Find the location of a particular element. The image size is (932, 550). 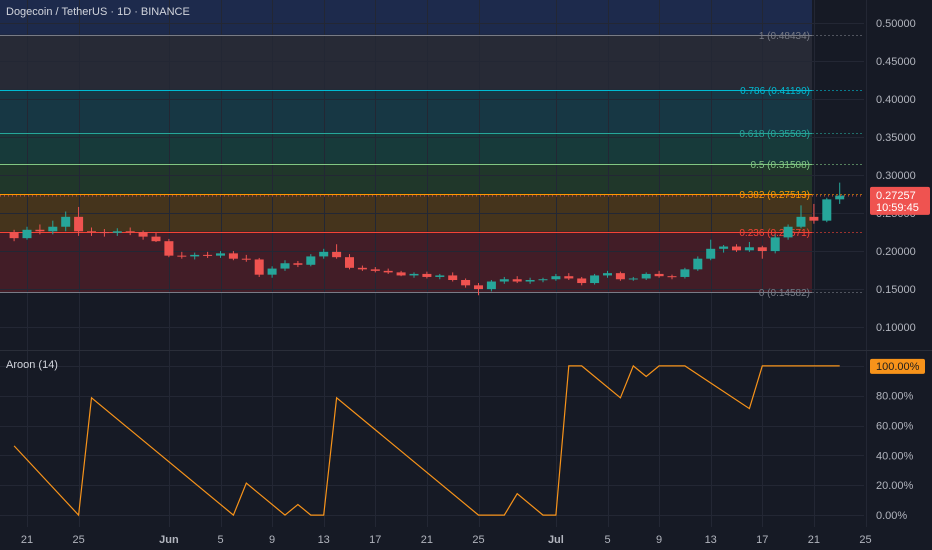

aroon-tick-1: 80.00% is located at coordinates (895, 397).